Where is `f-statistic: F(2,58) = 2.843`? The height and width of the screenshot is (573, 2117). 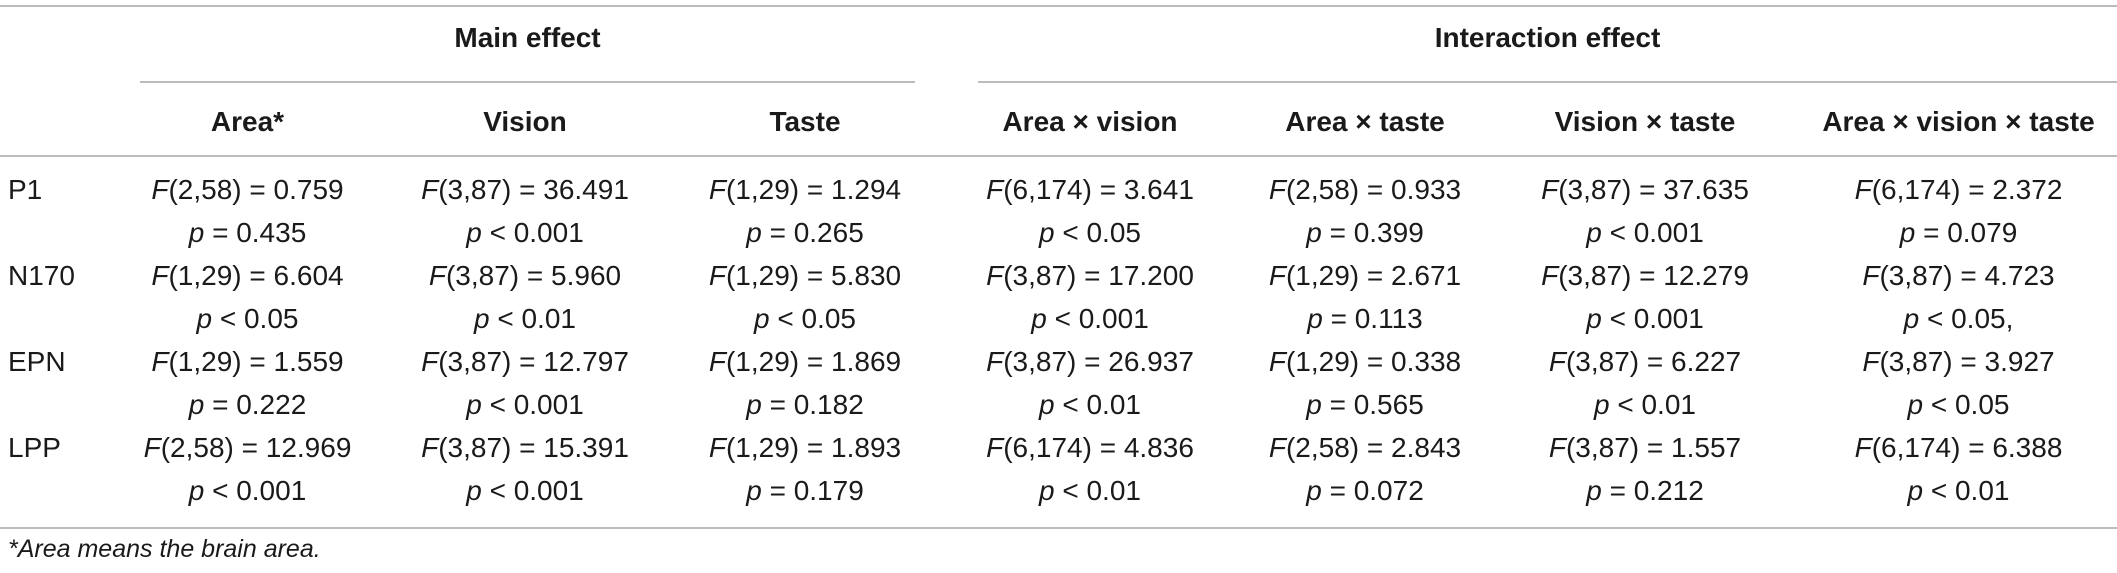 f-statistic: F(2,58) = 2.843 is located at coordinates (1365, 447).